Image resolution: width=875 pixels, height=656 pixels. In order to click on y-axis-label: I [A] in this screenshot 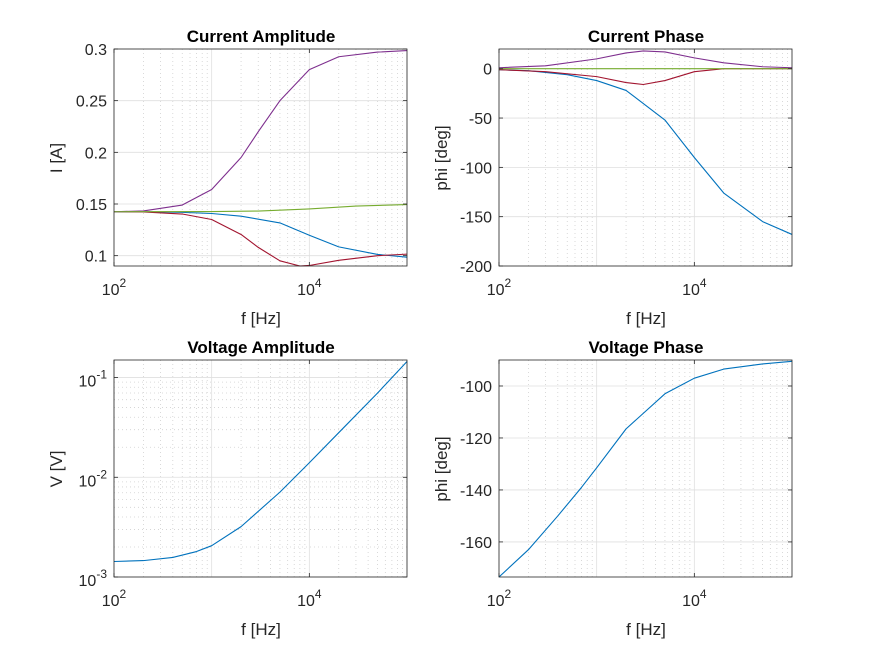, I will do `click(56, 158)`.